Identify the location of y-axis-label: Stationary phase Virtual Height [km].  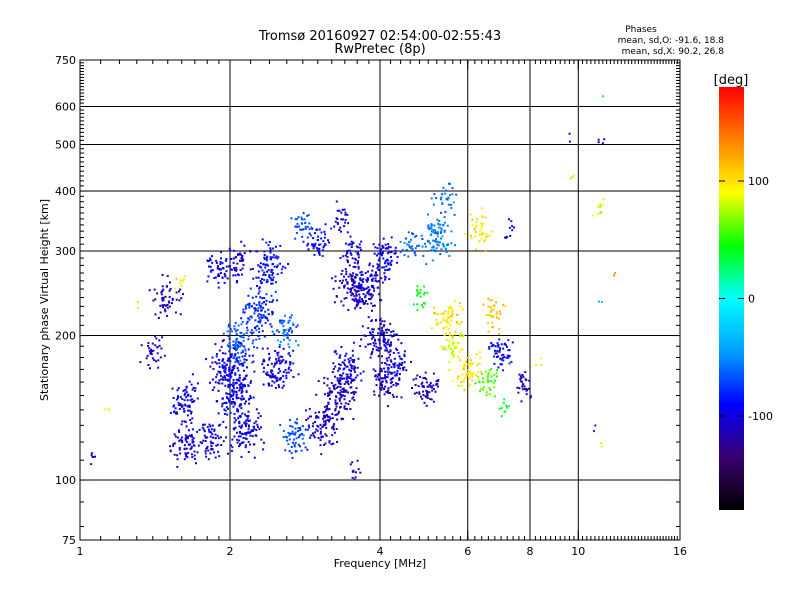
(44, 300).